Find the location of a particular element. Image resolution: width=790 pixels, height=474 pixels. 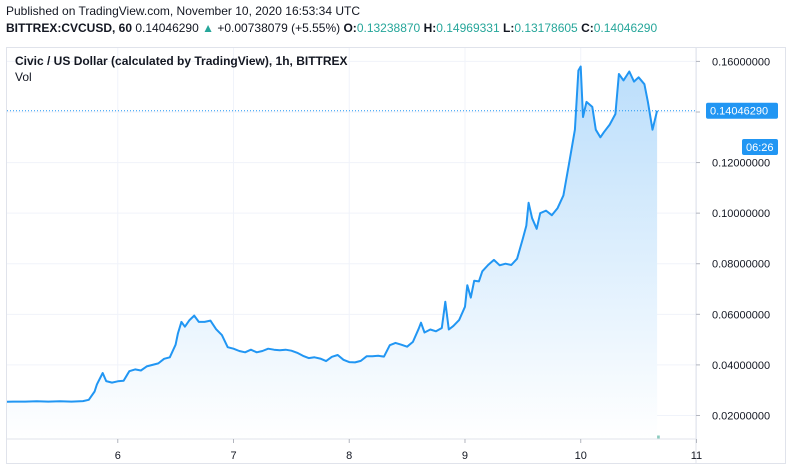

y-tick-label: 0.16000000 is located at coordinates (741, 62).